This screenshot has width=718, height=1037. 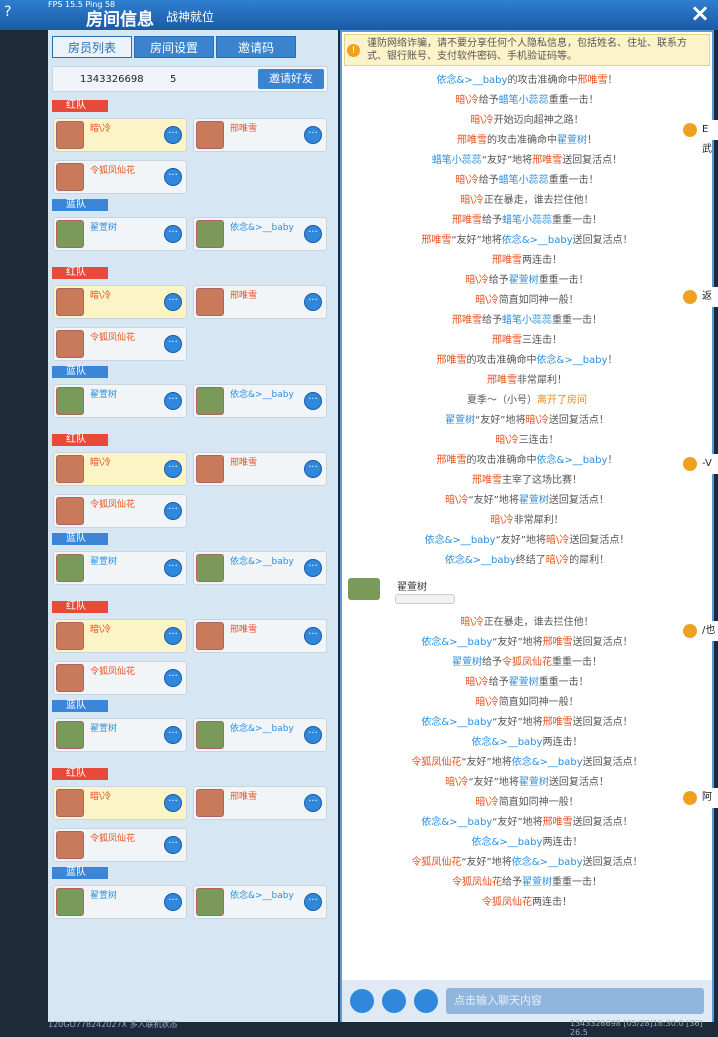 I want to click on help-button: ?, so click(x=8, y=12).